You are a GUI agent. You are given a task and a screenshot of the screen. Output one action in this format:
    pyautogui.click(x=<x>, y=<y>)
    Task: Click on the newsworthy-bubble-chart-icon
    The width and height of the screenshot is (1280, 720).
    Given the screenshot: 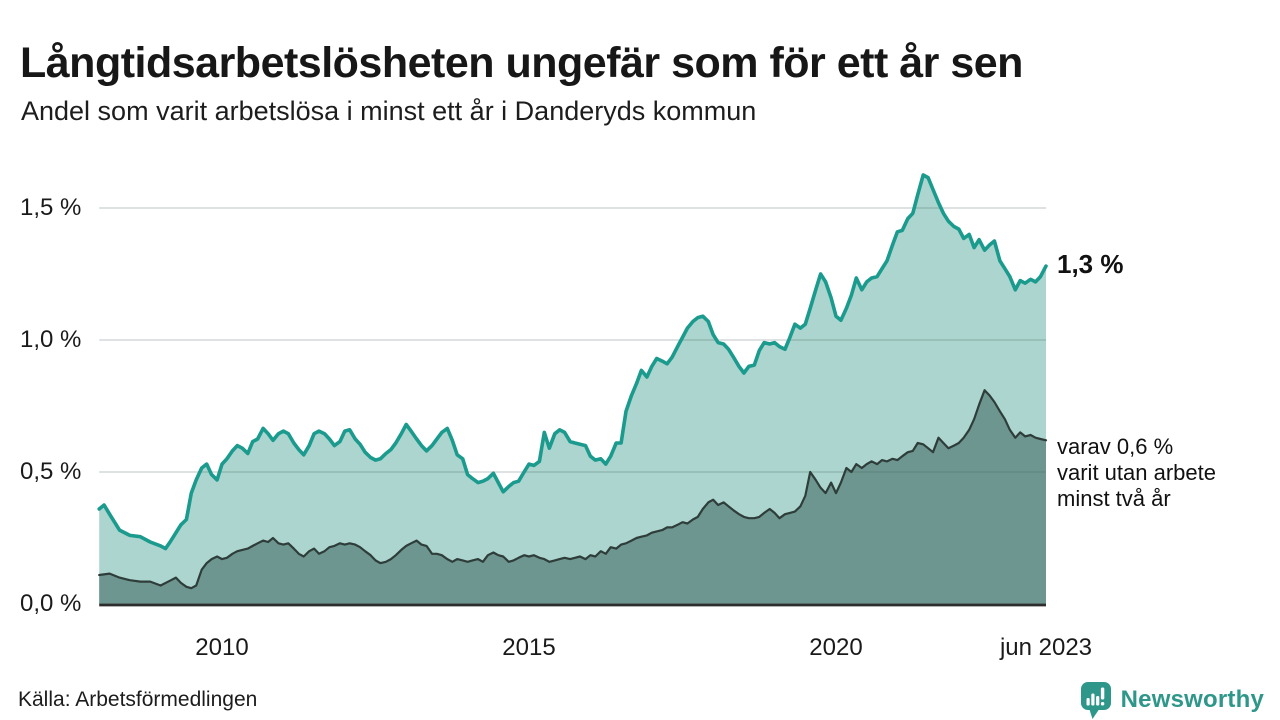 What is the action you would take?
    pyautogui.click(x=1095, y=700)
    